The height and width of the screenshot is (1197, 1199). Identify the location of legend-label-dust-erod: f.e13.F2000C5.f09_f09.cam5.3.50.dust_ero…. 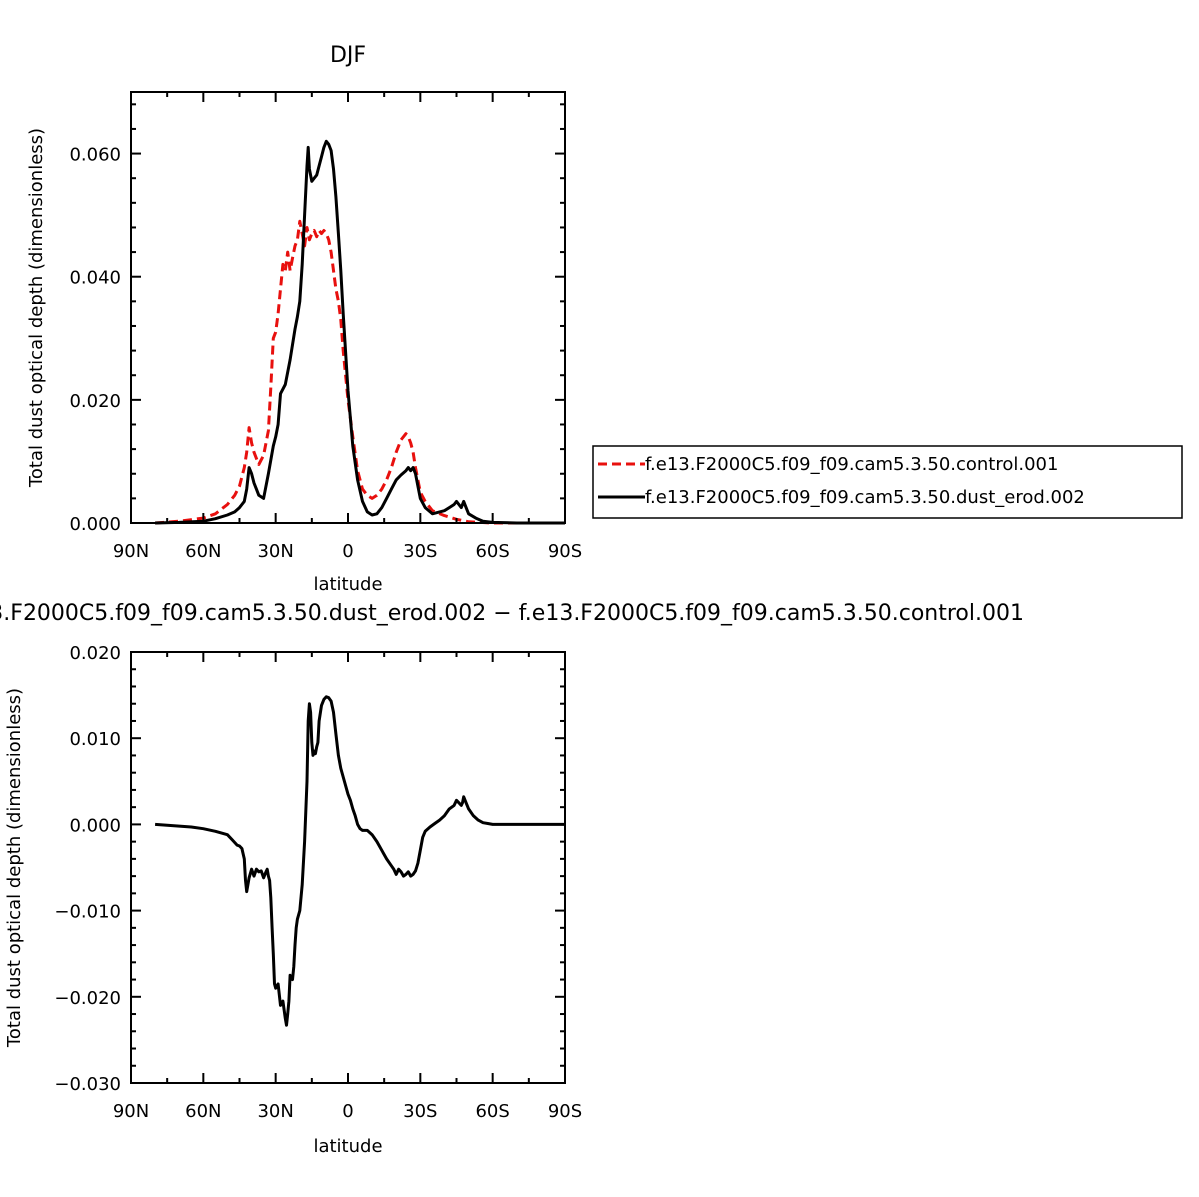
(865, 497).